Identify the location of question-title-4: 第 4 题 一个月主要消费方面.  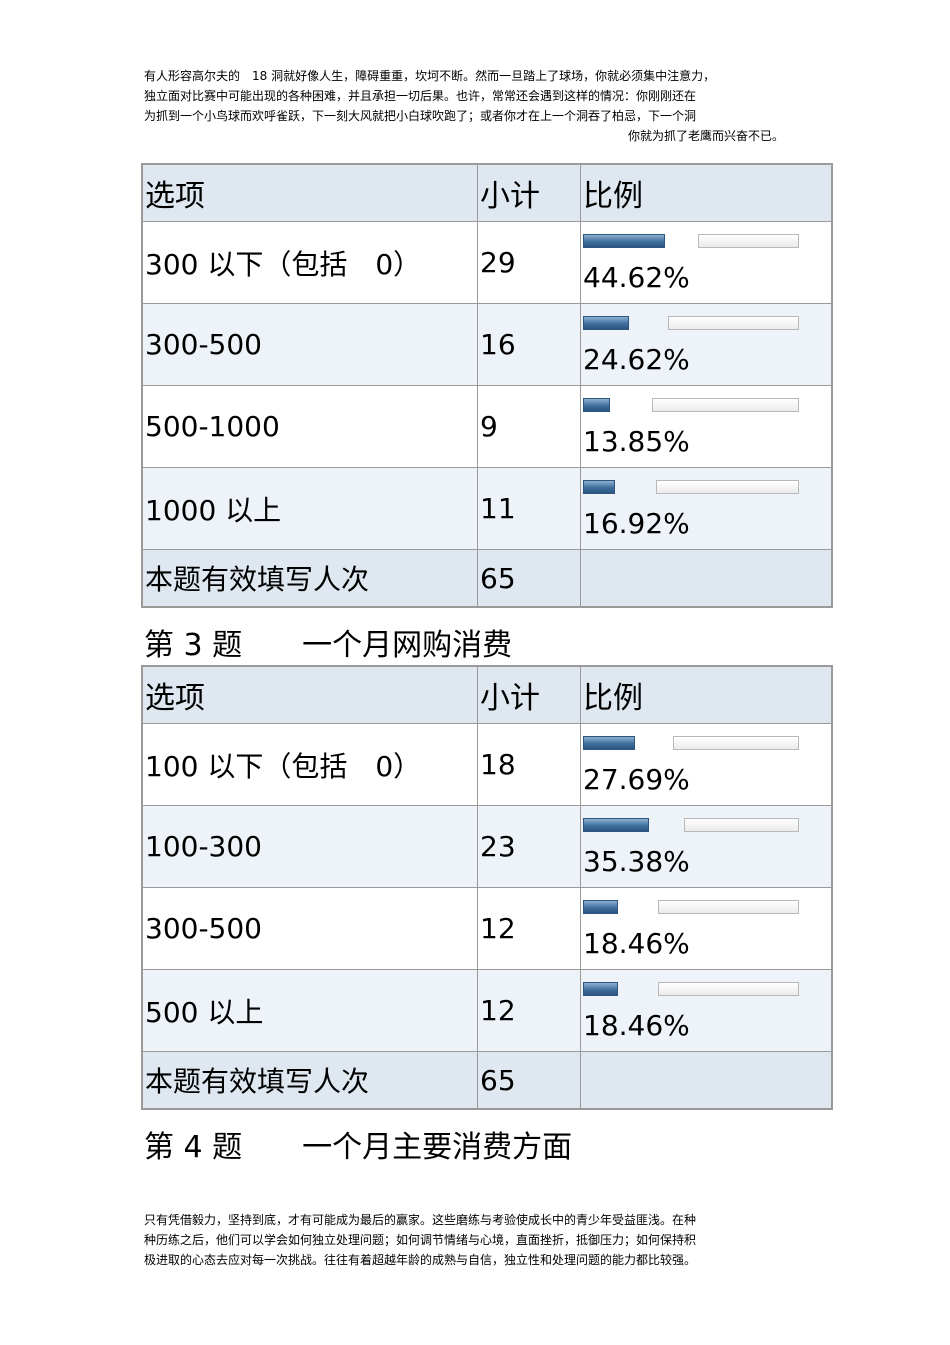
(358, 1147).